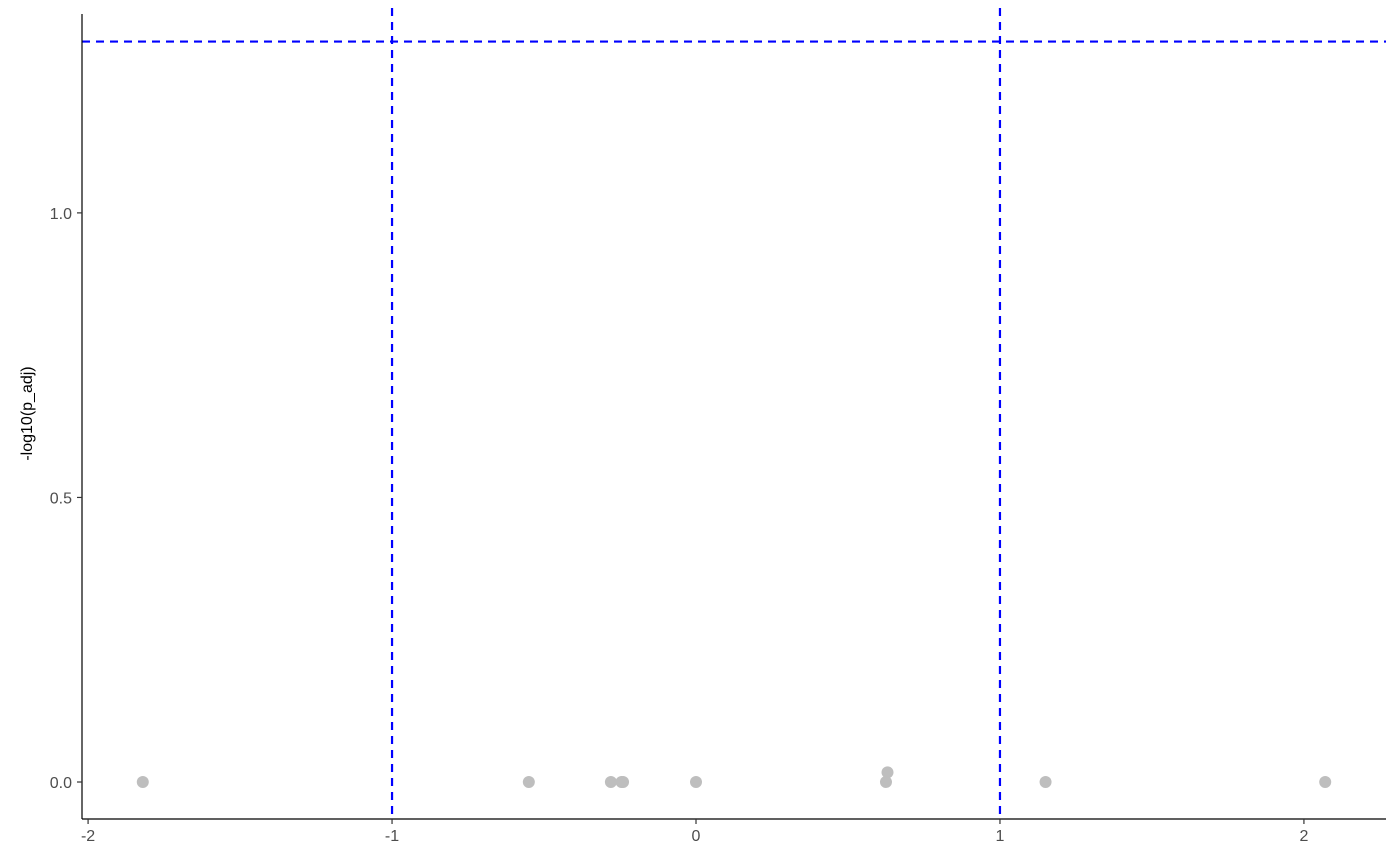  What do you see at coordinates (61, 498) in the screenshot?
I see `y-tick-label-2: 0.5` at bounding box center [61, 498].